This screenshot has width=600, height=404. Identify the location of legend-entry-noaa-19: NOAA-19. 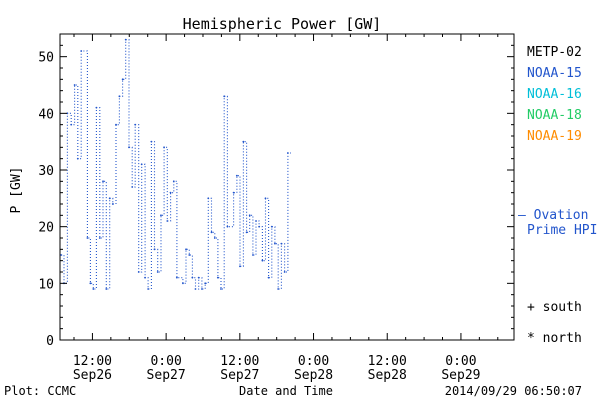
(554, 136).